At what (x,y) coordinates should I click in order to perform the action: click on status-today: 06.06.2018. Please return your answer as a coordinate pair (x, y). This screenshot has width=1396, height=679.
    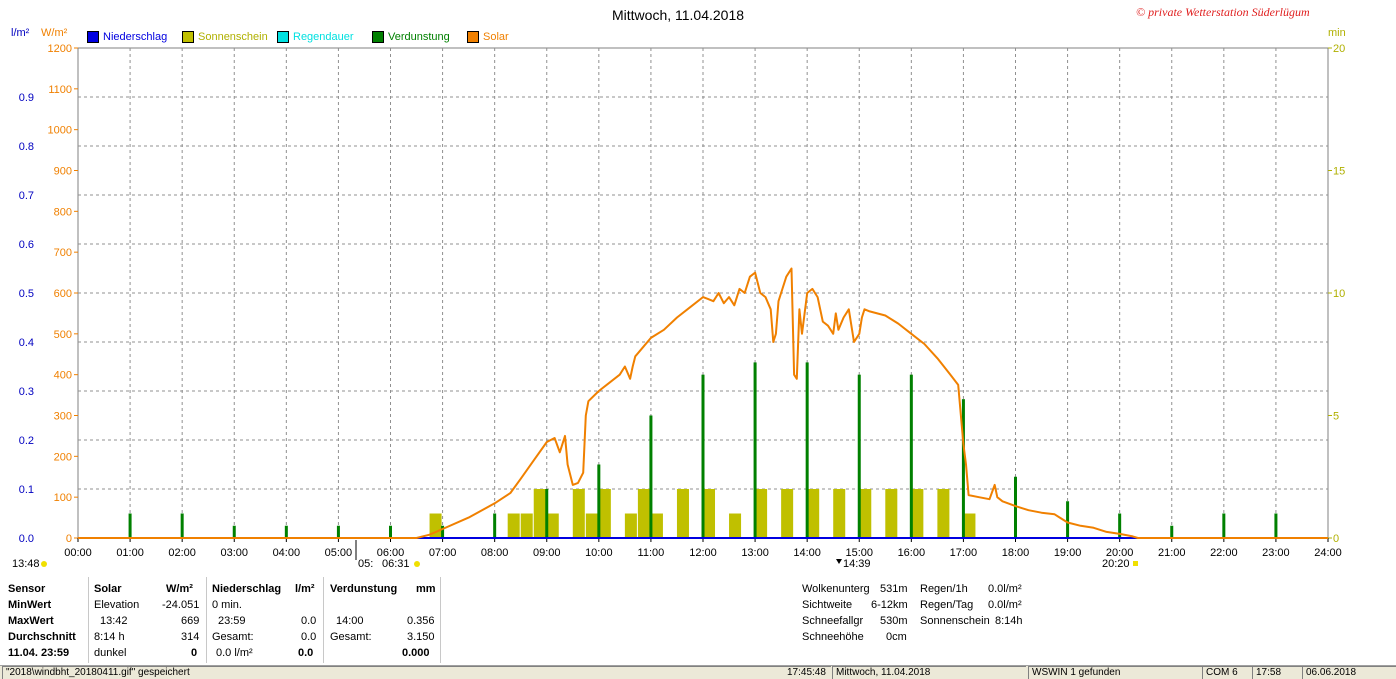
    Looking at the image, I should click on (1349, 672).